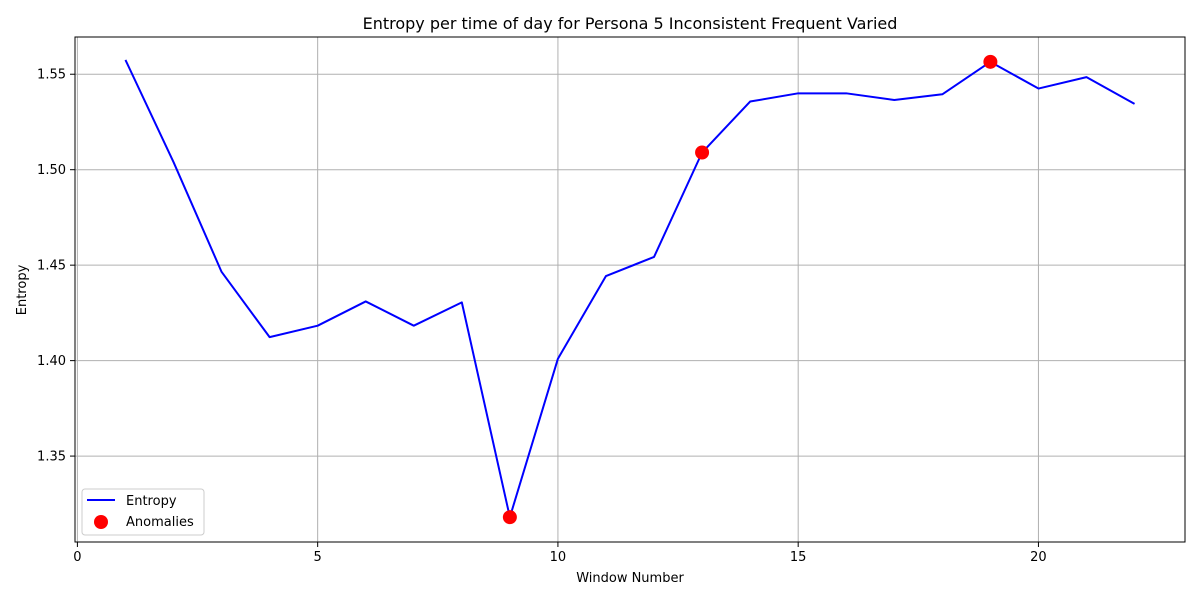 The width and height of the screenshot is (1200, 600). What do you see at coordinates (143, 512) in the screenshot?
I see `legend: Entropy Anomalies` at bounding box center [143, 512].